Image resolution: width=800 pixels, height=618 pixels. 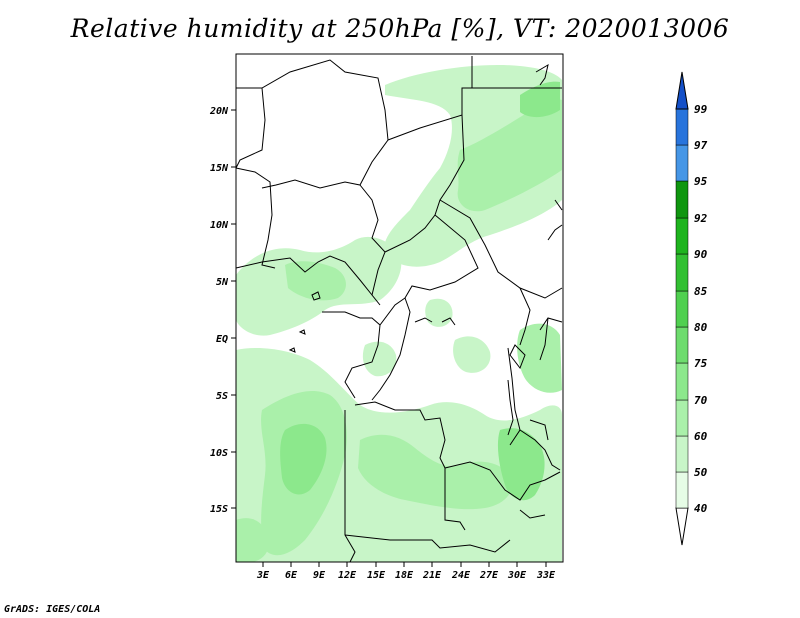 What do you see at coordinates (701, 472) in the screenshot?
I see `colorbar-label: 50` at bounding box center [701, 472].